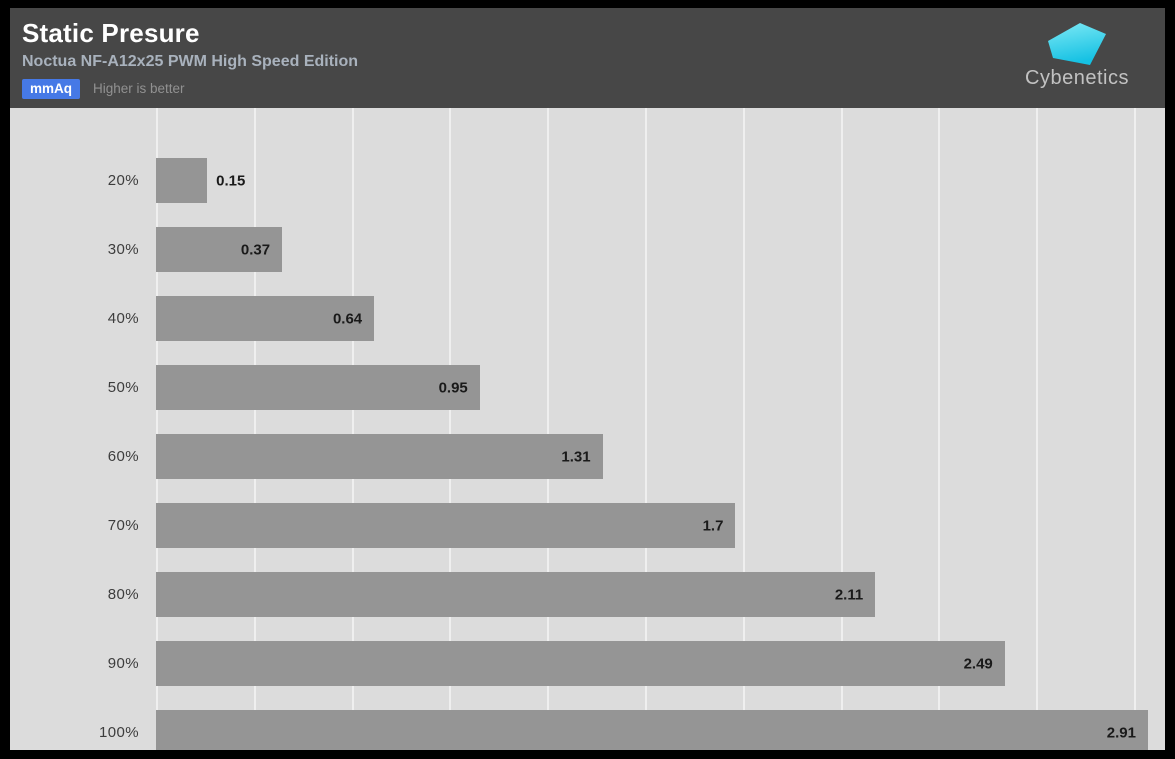 Image resolution: width=1175 pixels, height=759 pixels. I want to click on bar-track: 2.11, so click(660, 594).